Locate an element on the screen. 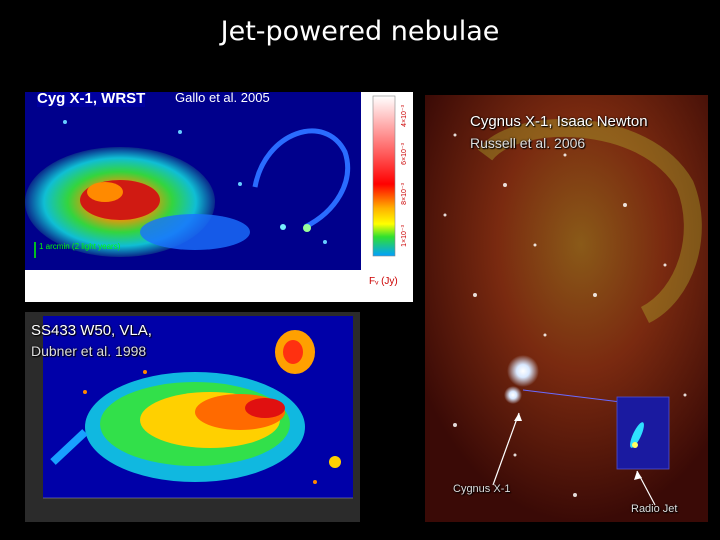 The image size is (720, 540). cyg-wrst-scale-text: 1 arcmin (2 light years) is located at coordinates (80, 246).